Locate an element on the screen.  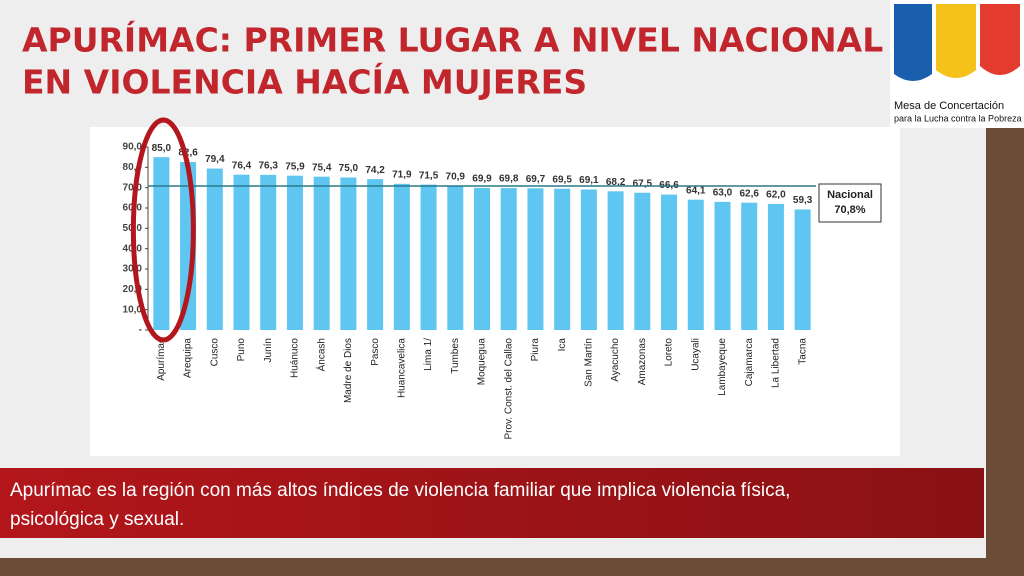
value-label: 85,0 is located at coordinates (162, 148).